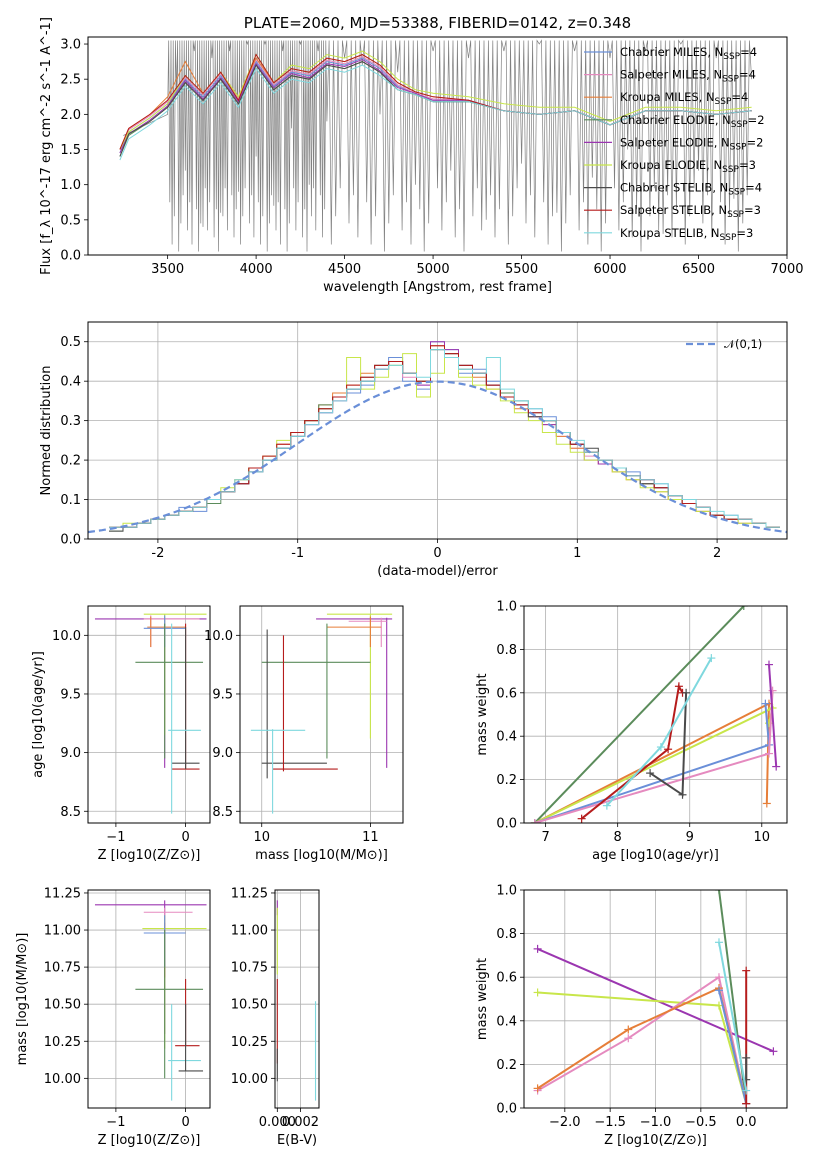 The image size is (819, 1170). Describe the element at coordinates (684, 98) in the screenshot. I see `legend-entry: Kroupa MILES, NSSP=4` at that location.